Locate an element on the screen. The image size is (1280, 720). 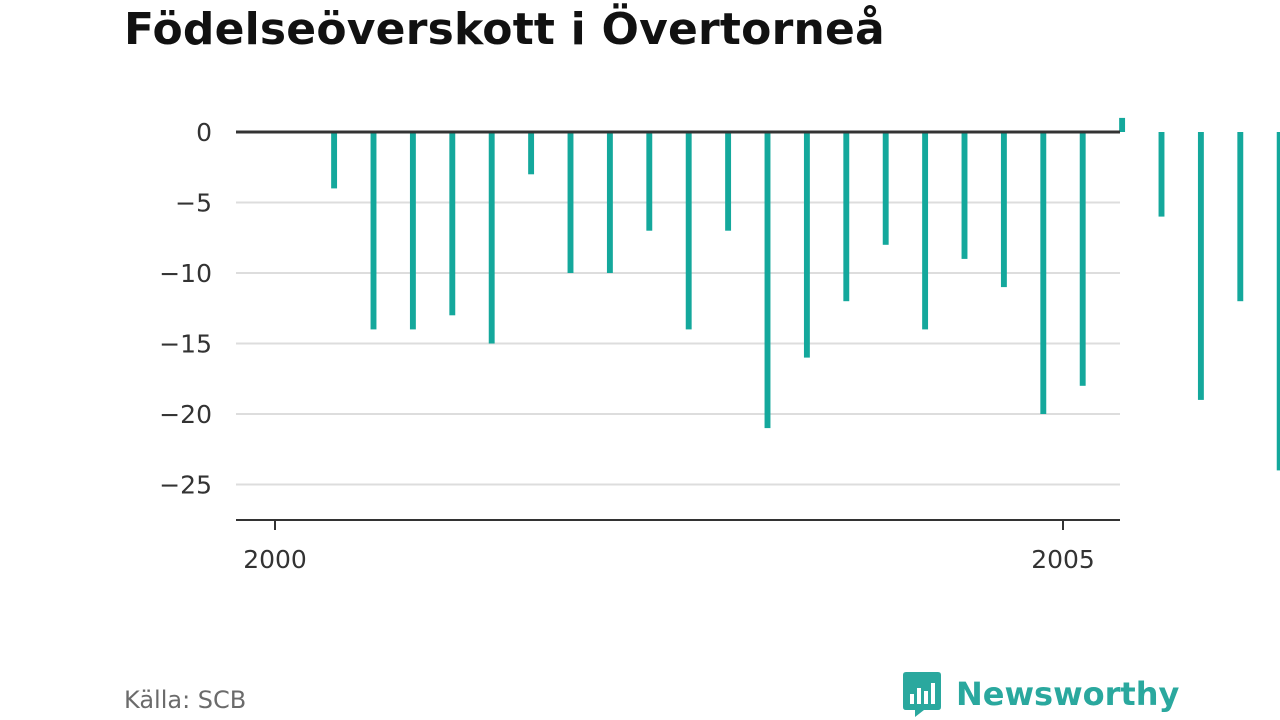
chart-title: Födelseöverskott i Övertorneå is located at coordinates (504, 29).